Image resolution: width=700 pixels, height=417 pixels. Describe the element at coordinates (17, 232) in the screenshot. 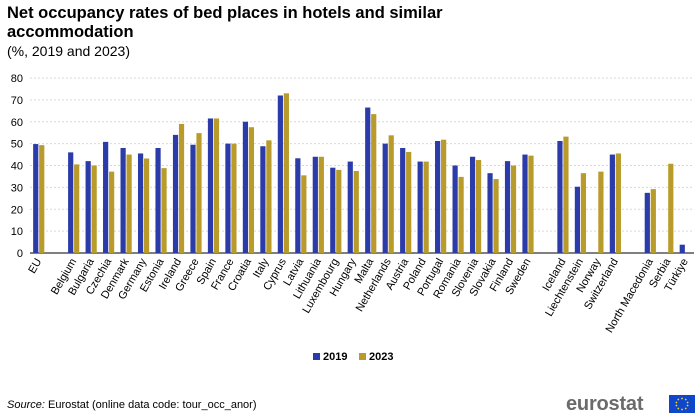

I see `y-tick-label: 10` at that location.